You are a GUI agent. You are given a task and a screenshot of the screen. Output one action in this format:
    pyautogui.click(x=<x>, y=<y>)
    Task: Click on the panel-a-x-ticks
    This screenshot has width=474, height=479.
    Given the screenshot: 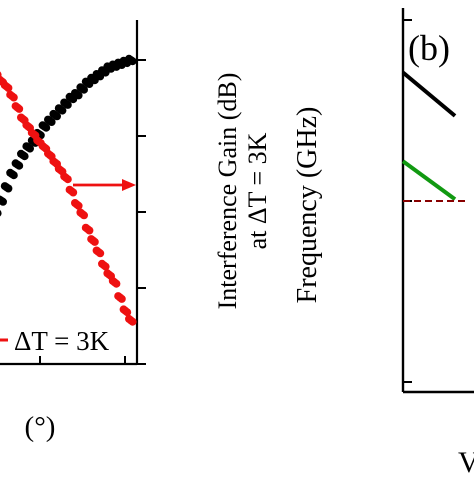 What is the action you would take?
    pyautogui.click(x=82, y=360)
    